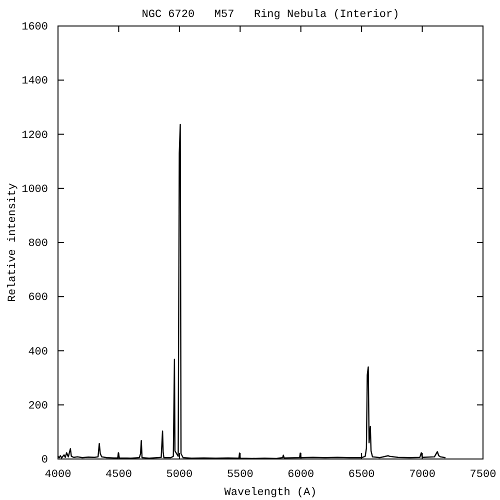  I want to click on y-tick-label: 1000, so click(35, 190).